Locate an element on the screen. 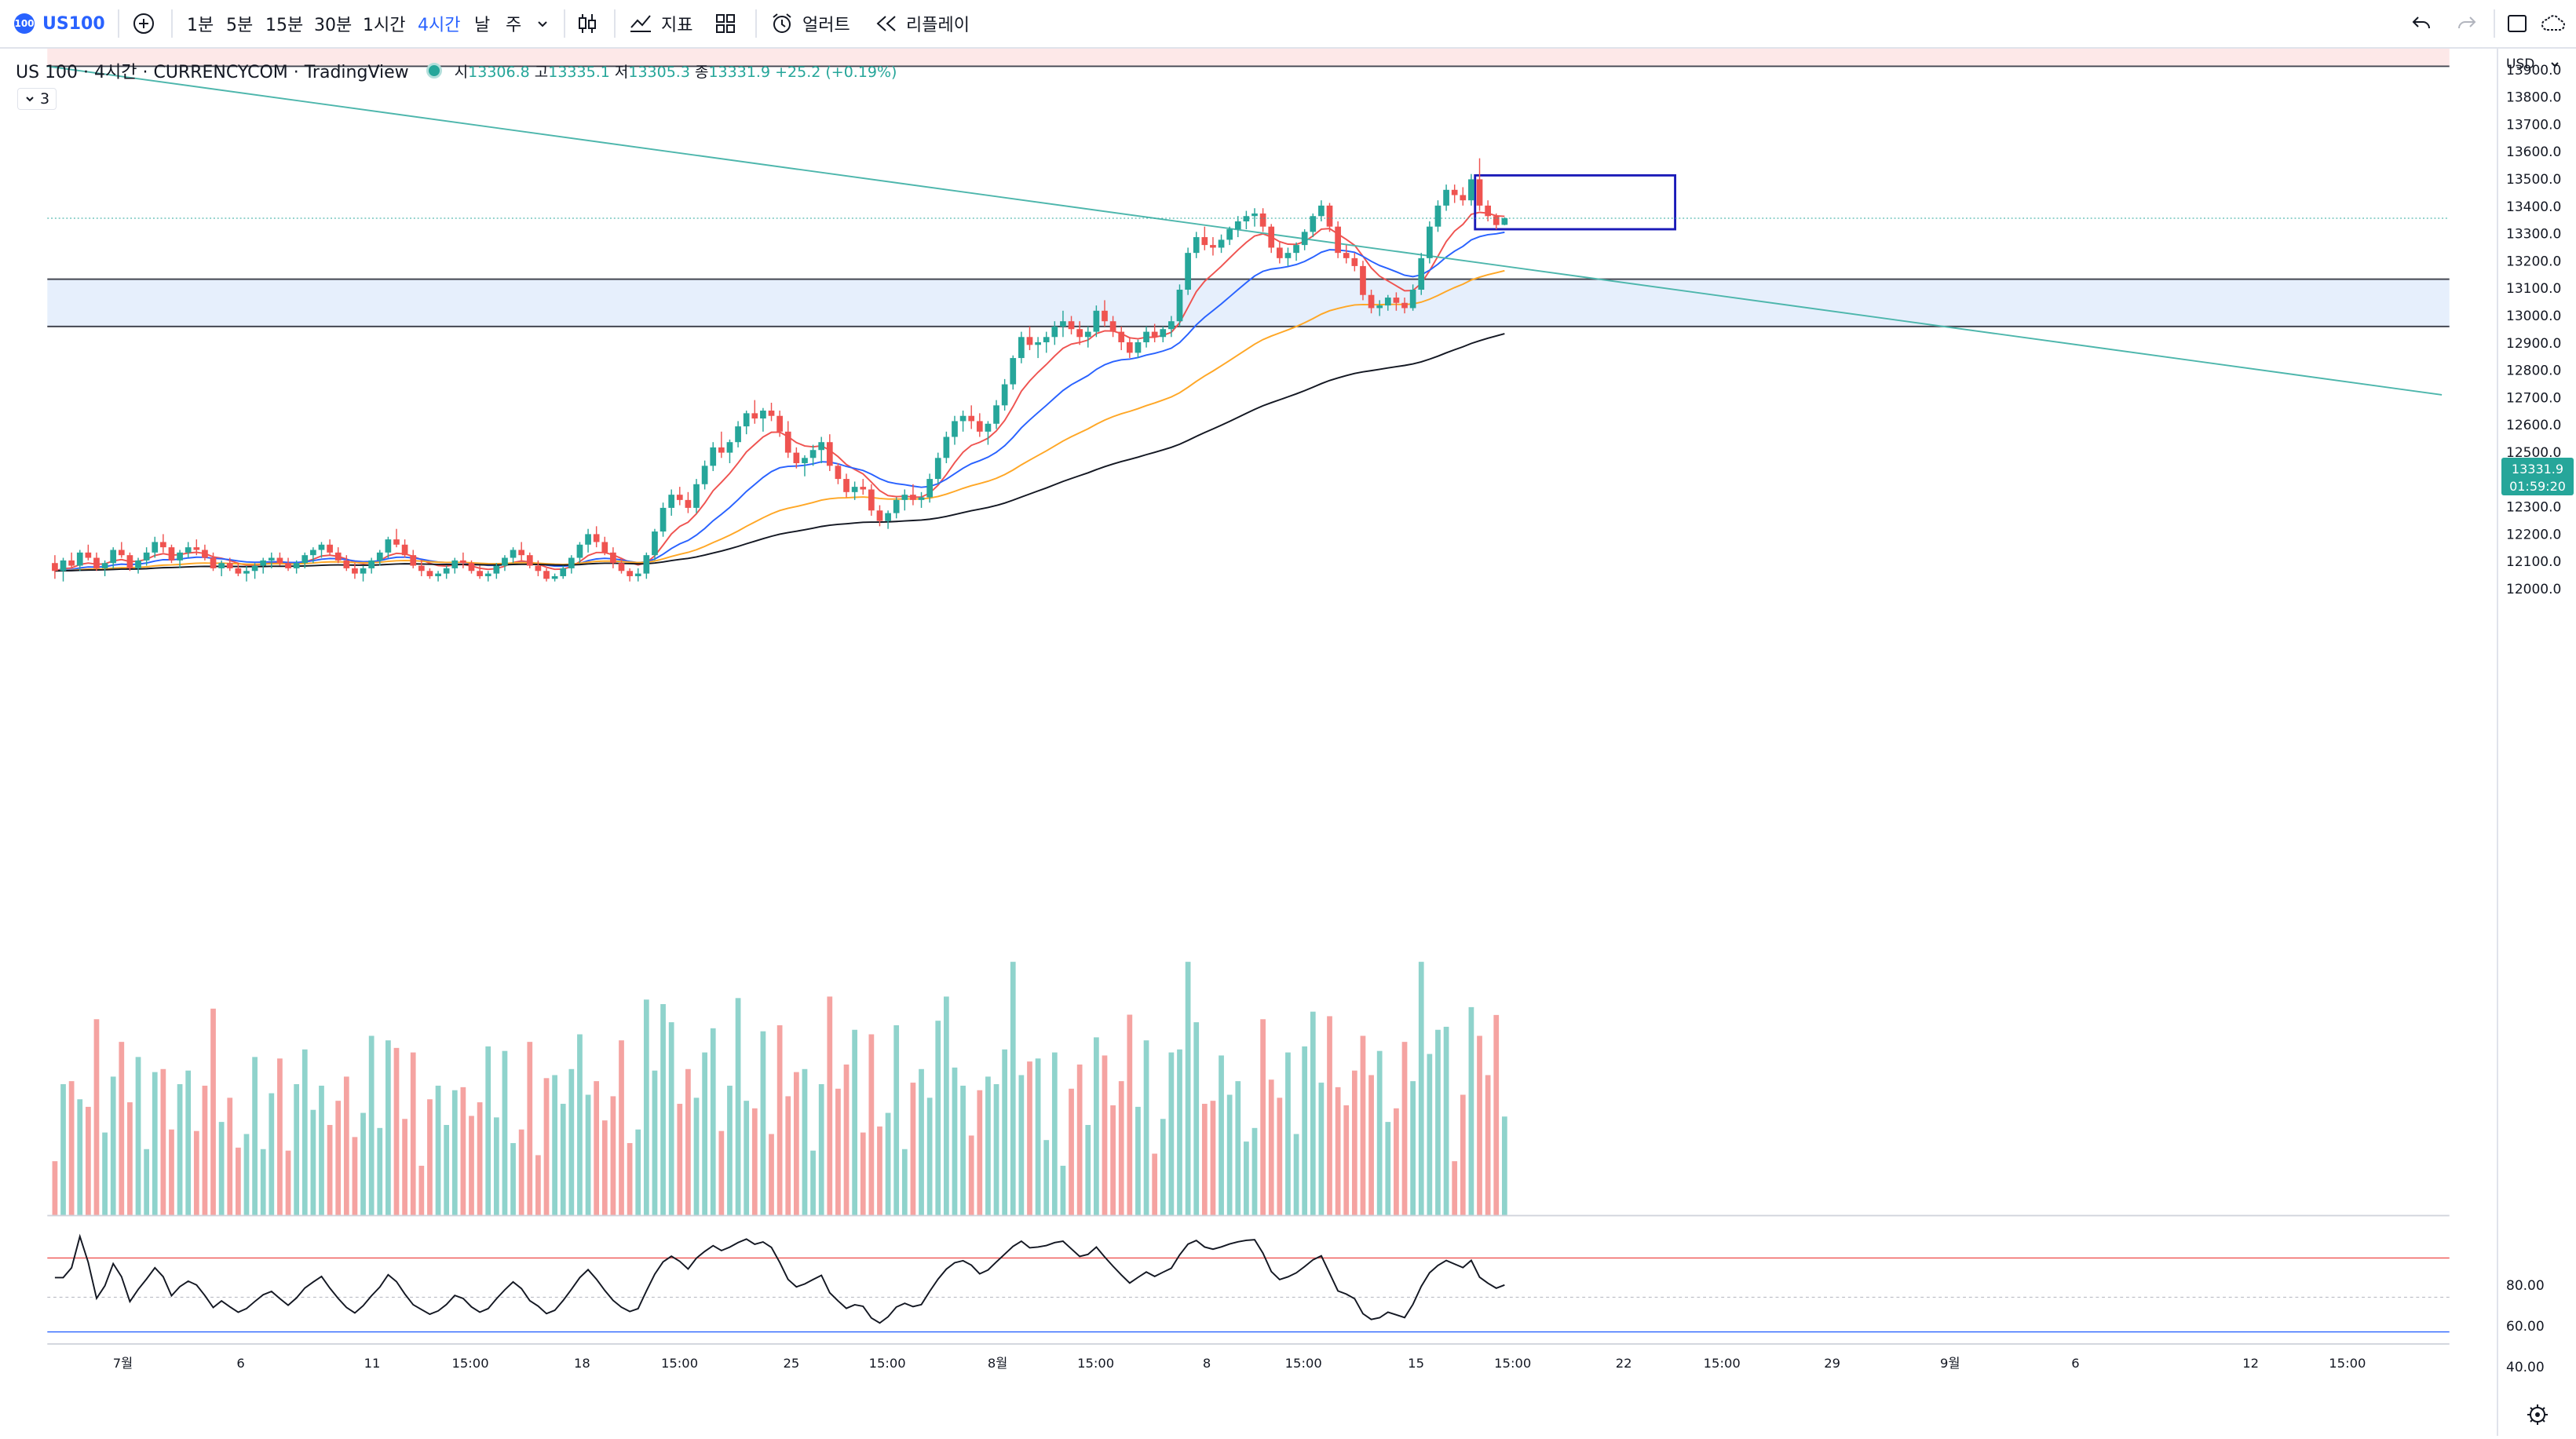 Image resolution: width=2576 pixels, height=1439 pixels. redo-button is located at coordinates (2467, 23).